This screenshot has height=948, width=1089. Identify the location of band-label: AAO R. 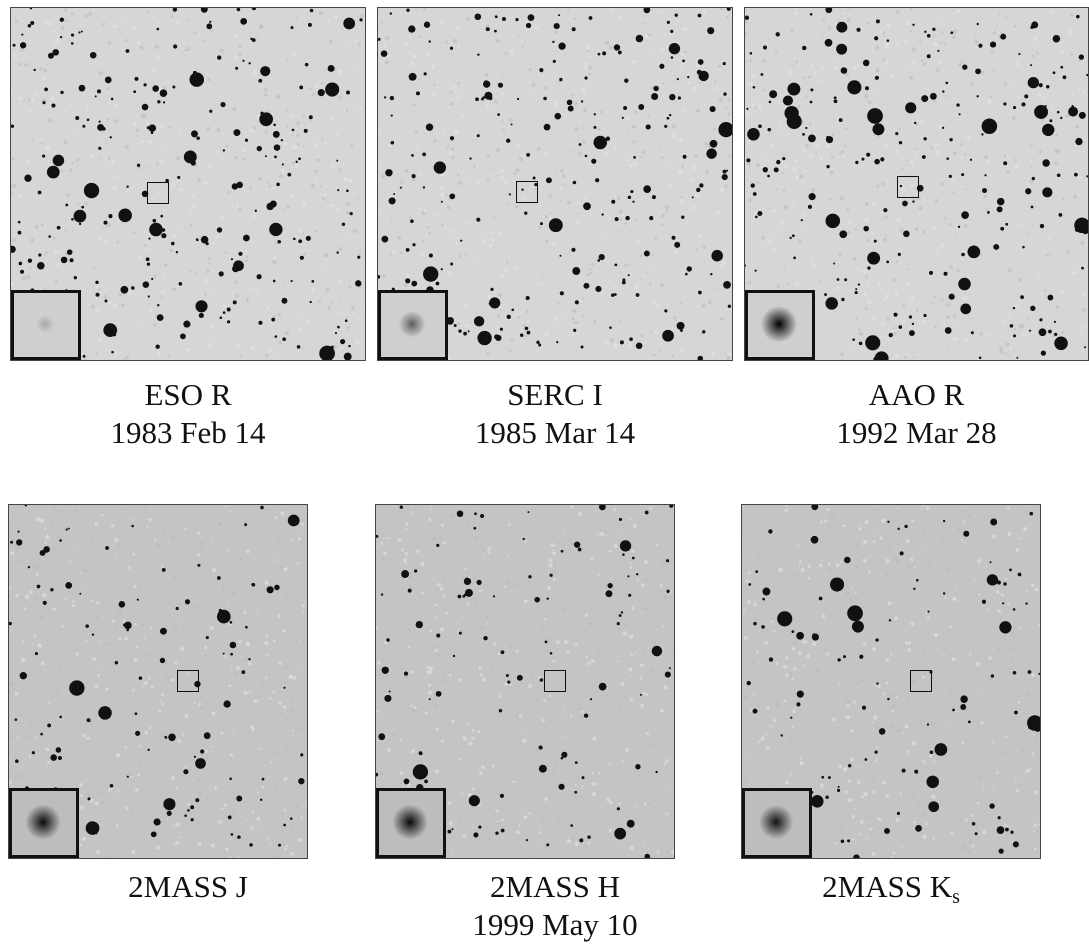
(916, 394).